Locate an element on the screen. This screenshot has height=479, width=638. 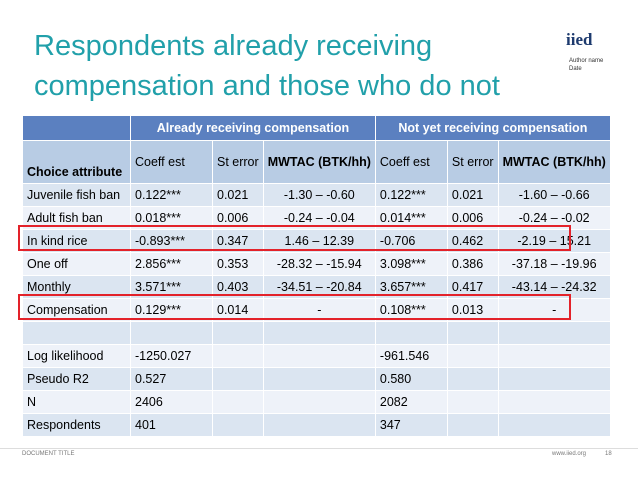
author: Author name is located at coordinates (586, 61).